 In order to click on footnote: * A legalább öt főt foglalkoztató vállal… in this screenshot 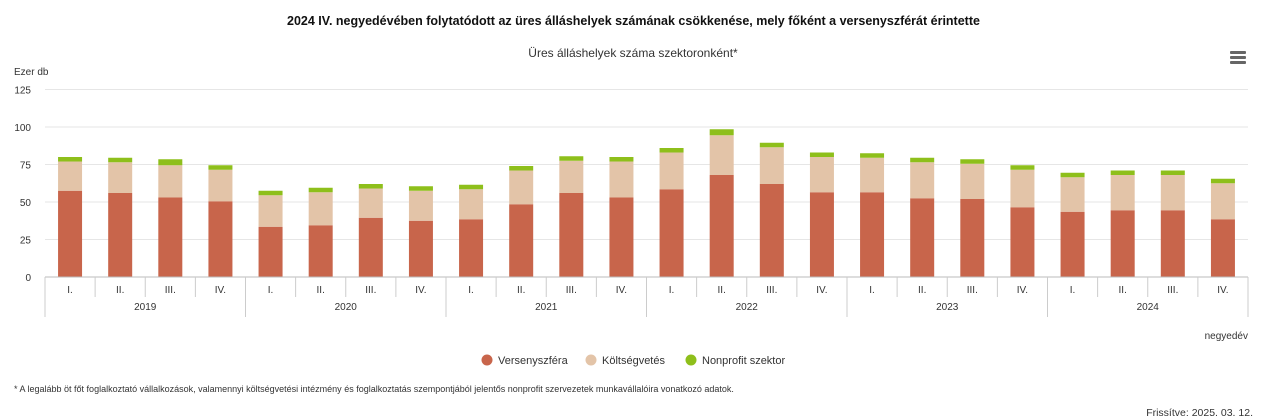, I will do `click(374, 389)`.